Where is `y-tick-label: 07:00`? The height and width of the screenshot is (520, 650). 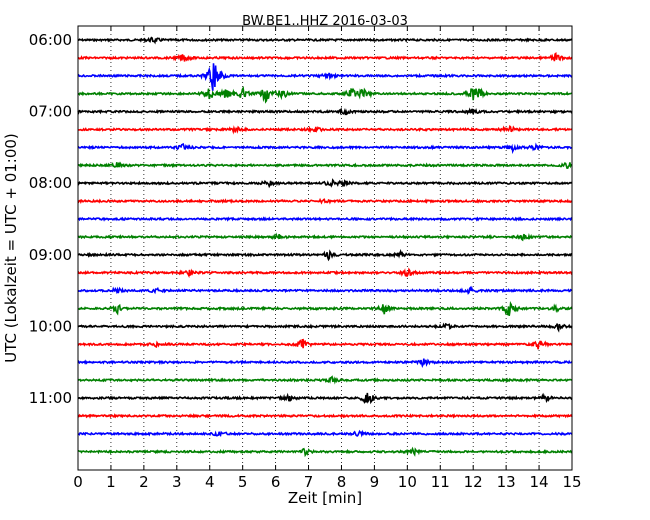
y-tick-label: 07:00 is located at coordinates (50, 112).